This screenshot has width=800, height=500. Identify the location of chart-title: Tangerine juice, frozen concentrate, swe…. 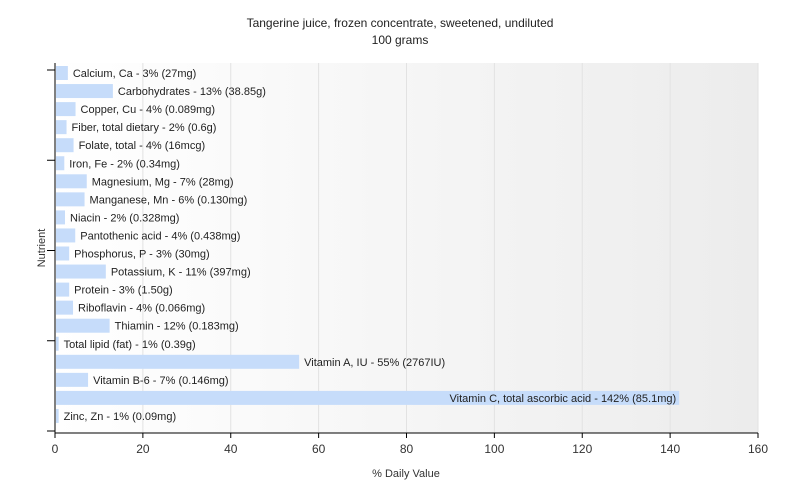
(400, 23).